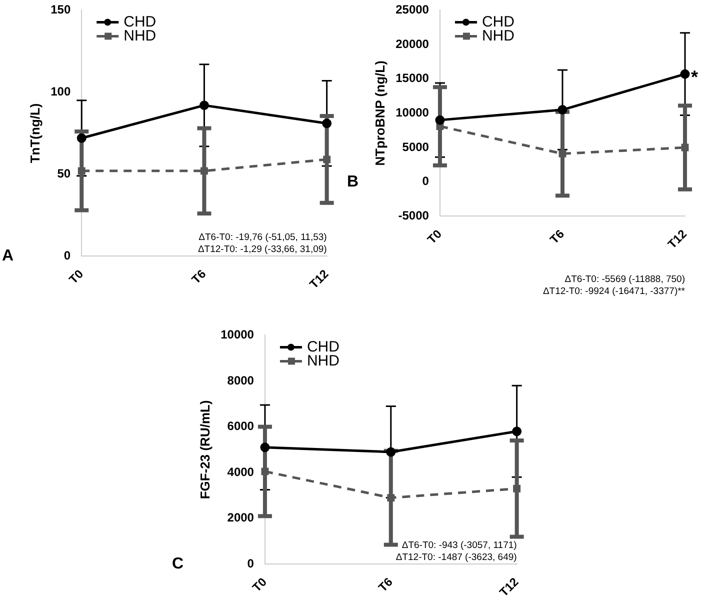 The width and height of the screenshot is (709, 608). I want to click on y-tick-label: 4000, so click(240, 471).